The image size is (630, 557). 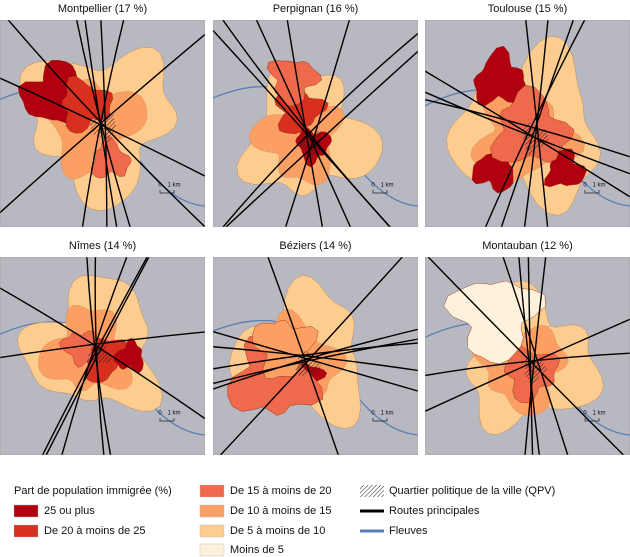 I want to click on legend-label: De 5 à moins de 10, so click(x=277, y=531).